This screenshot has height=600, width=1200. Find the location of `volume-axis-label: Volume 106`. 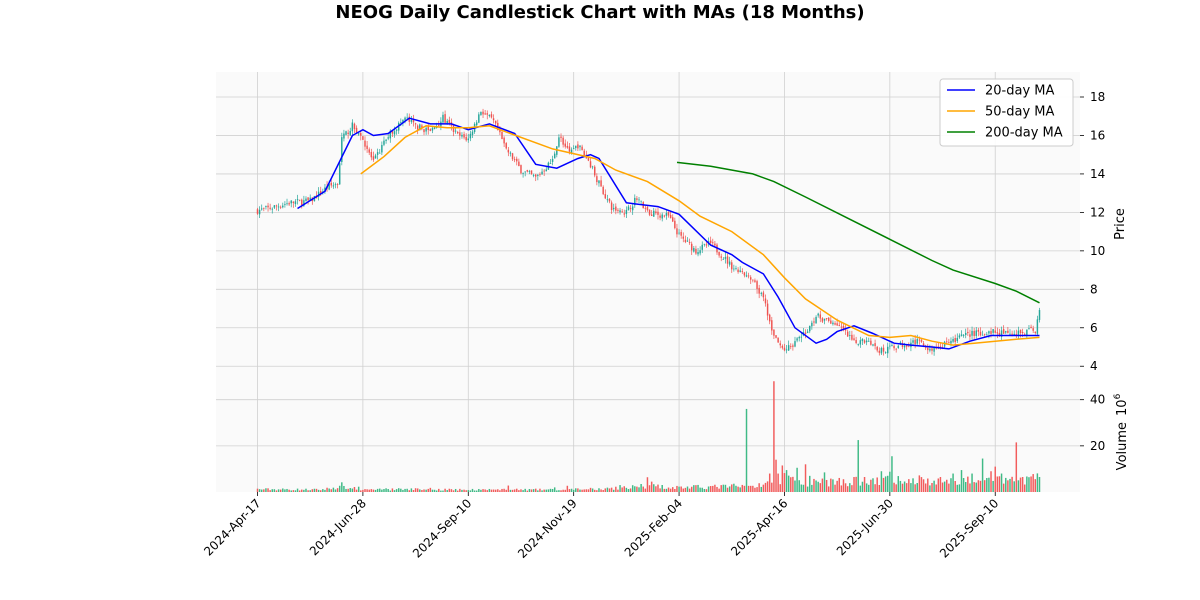

volume-axis-label: Volume 106 is located at coordinates (1121, 431).